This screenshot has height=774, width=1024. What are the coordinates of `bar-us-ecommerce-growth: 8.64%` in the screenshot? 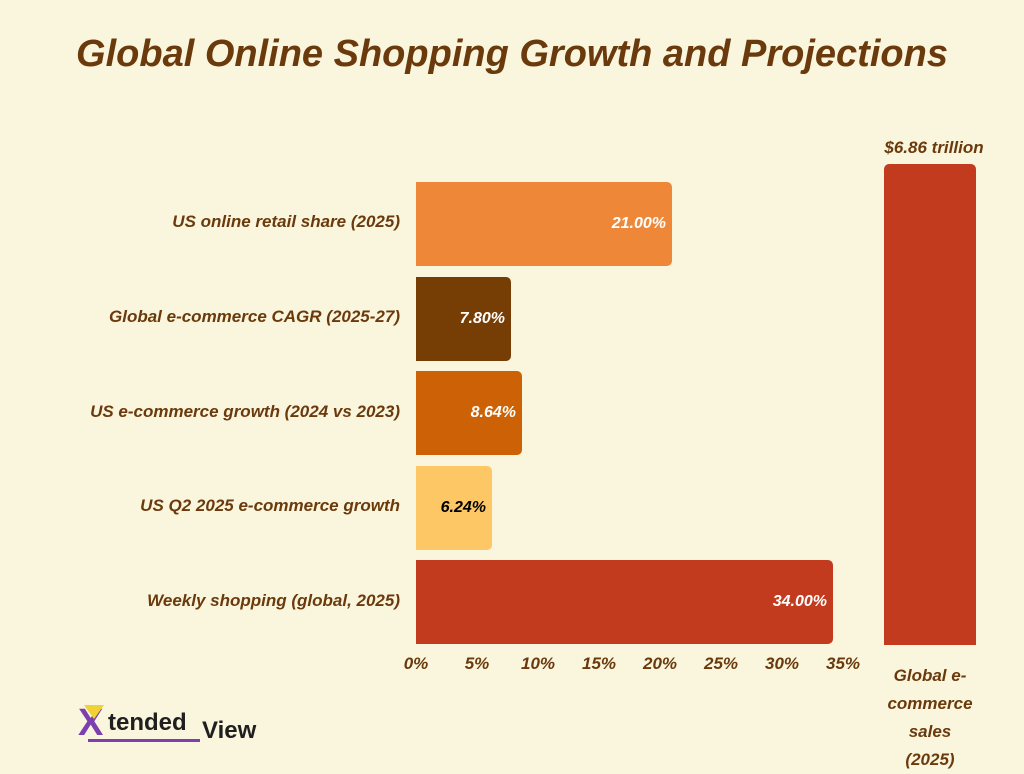 It's located at (469, 413).